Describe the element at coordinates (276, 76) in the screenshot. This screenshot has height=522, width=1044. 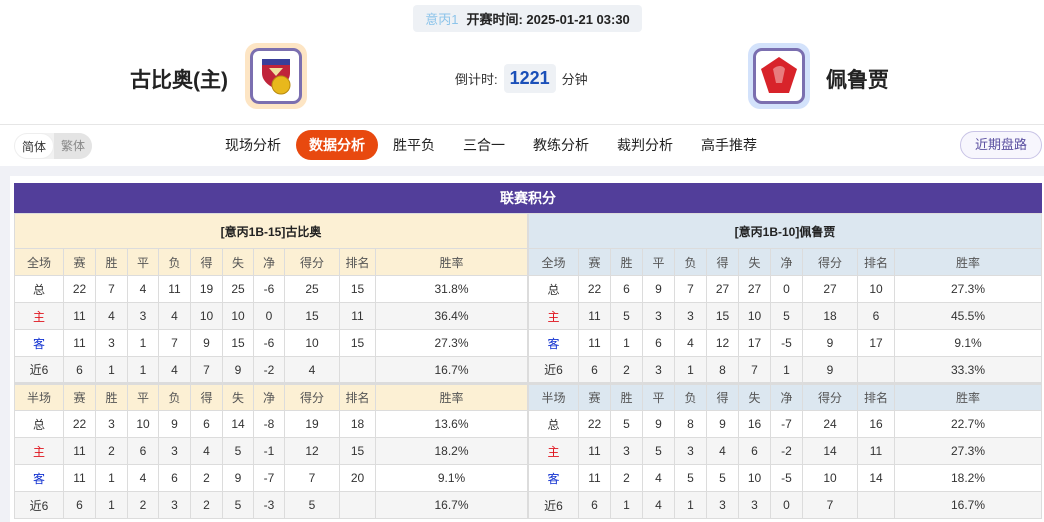
I see `home-team-logo` at that location.